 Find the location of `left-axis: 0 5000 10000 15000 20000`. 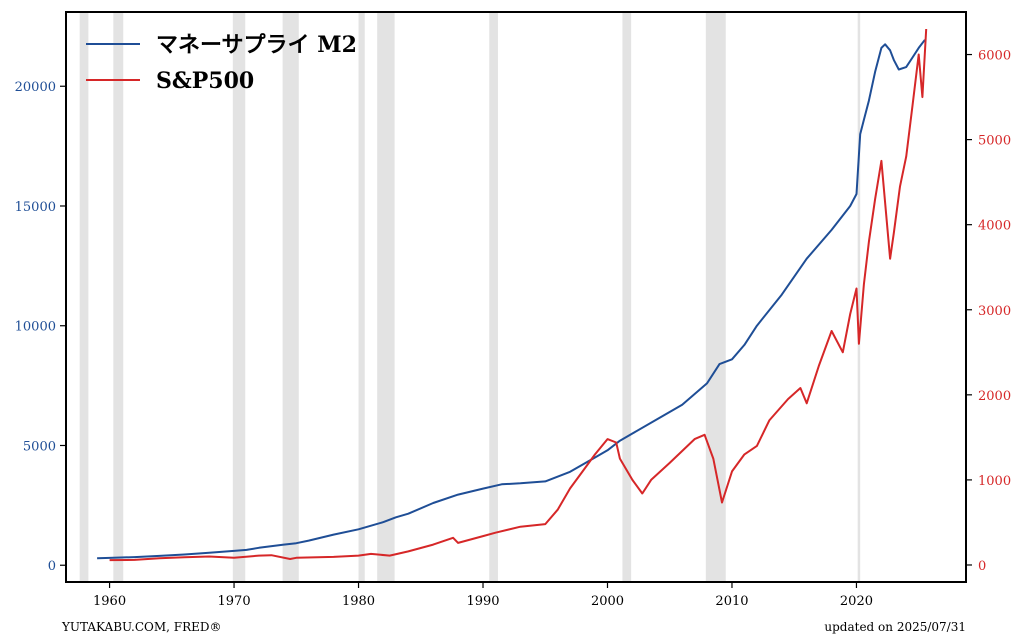

left-axis: 0 5000 10000 15000 20000 is located at coordinates (40, 327).